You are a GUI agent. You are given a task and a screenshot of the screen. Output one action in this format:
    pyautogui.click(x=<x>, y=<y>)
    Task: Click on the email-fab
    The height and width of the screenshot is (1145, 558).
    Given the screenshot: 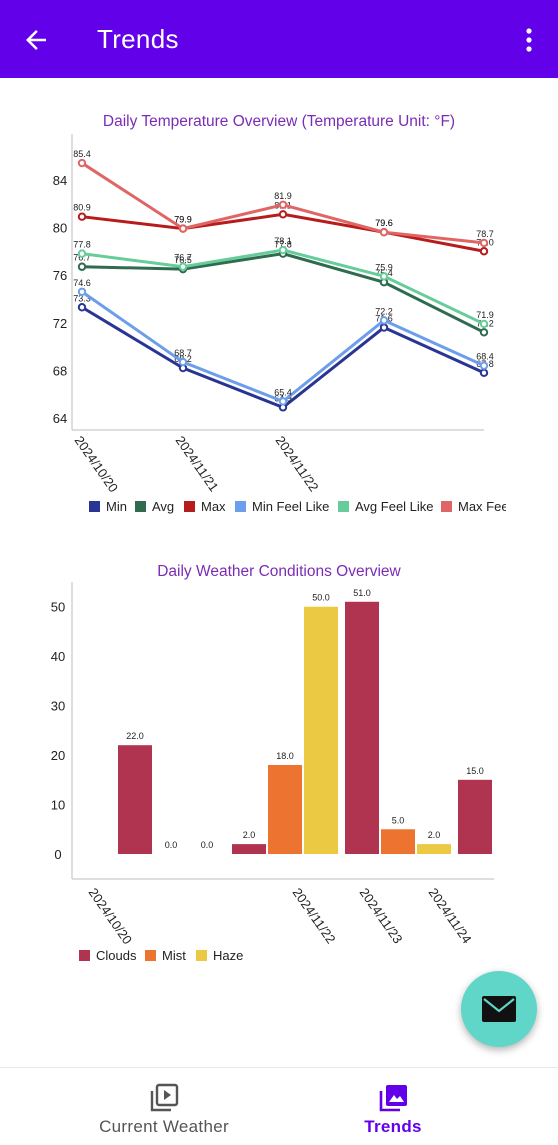 What is the action you would take?
    pyautogui.click(x=499, y=1009)
    